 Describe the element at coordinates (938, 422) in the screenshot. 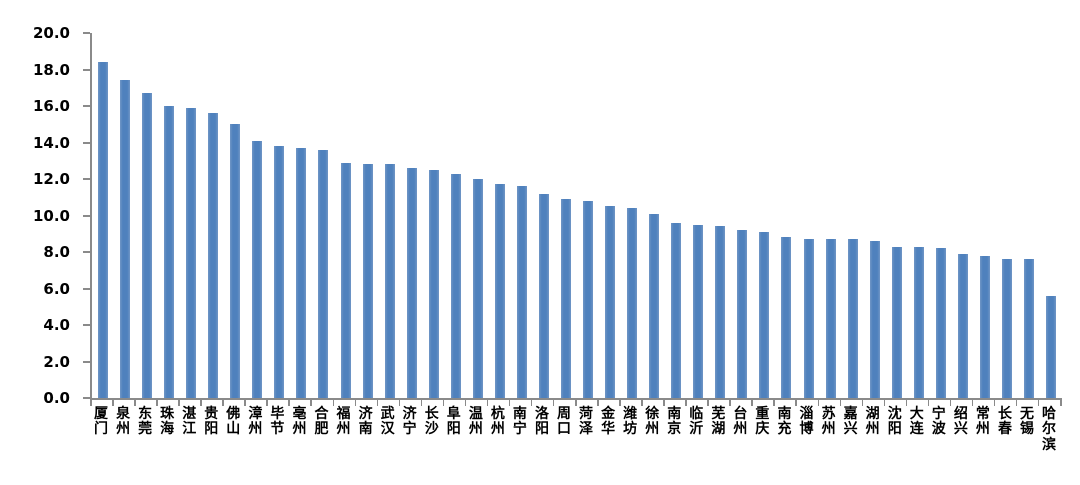

I see `x-axis-category-label: 宁波` at that location.